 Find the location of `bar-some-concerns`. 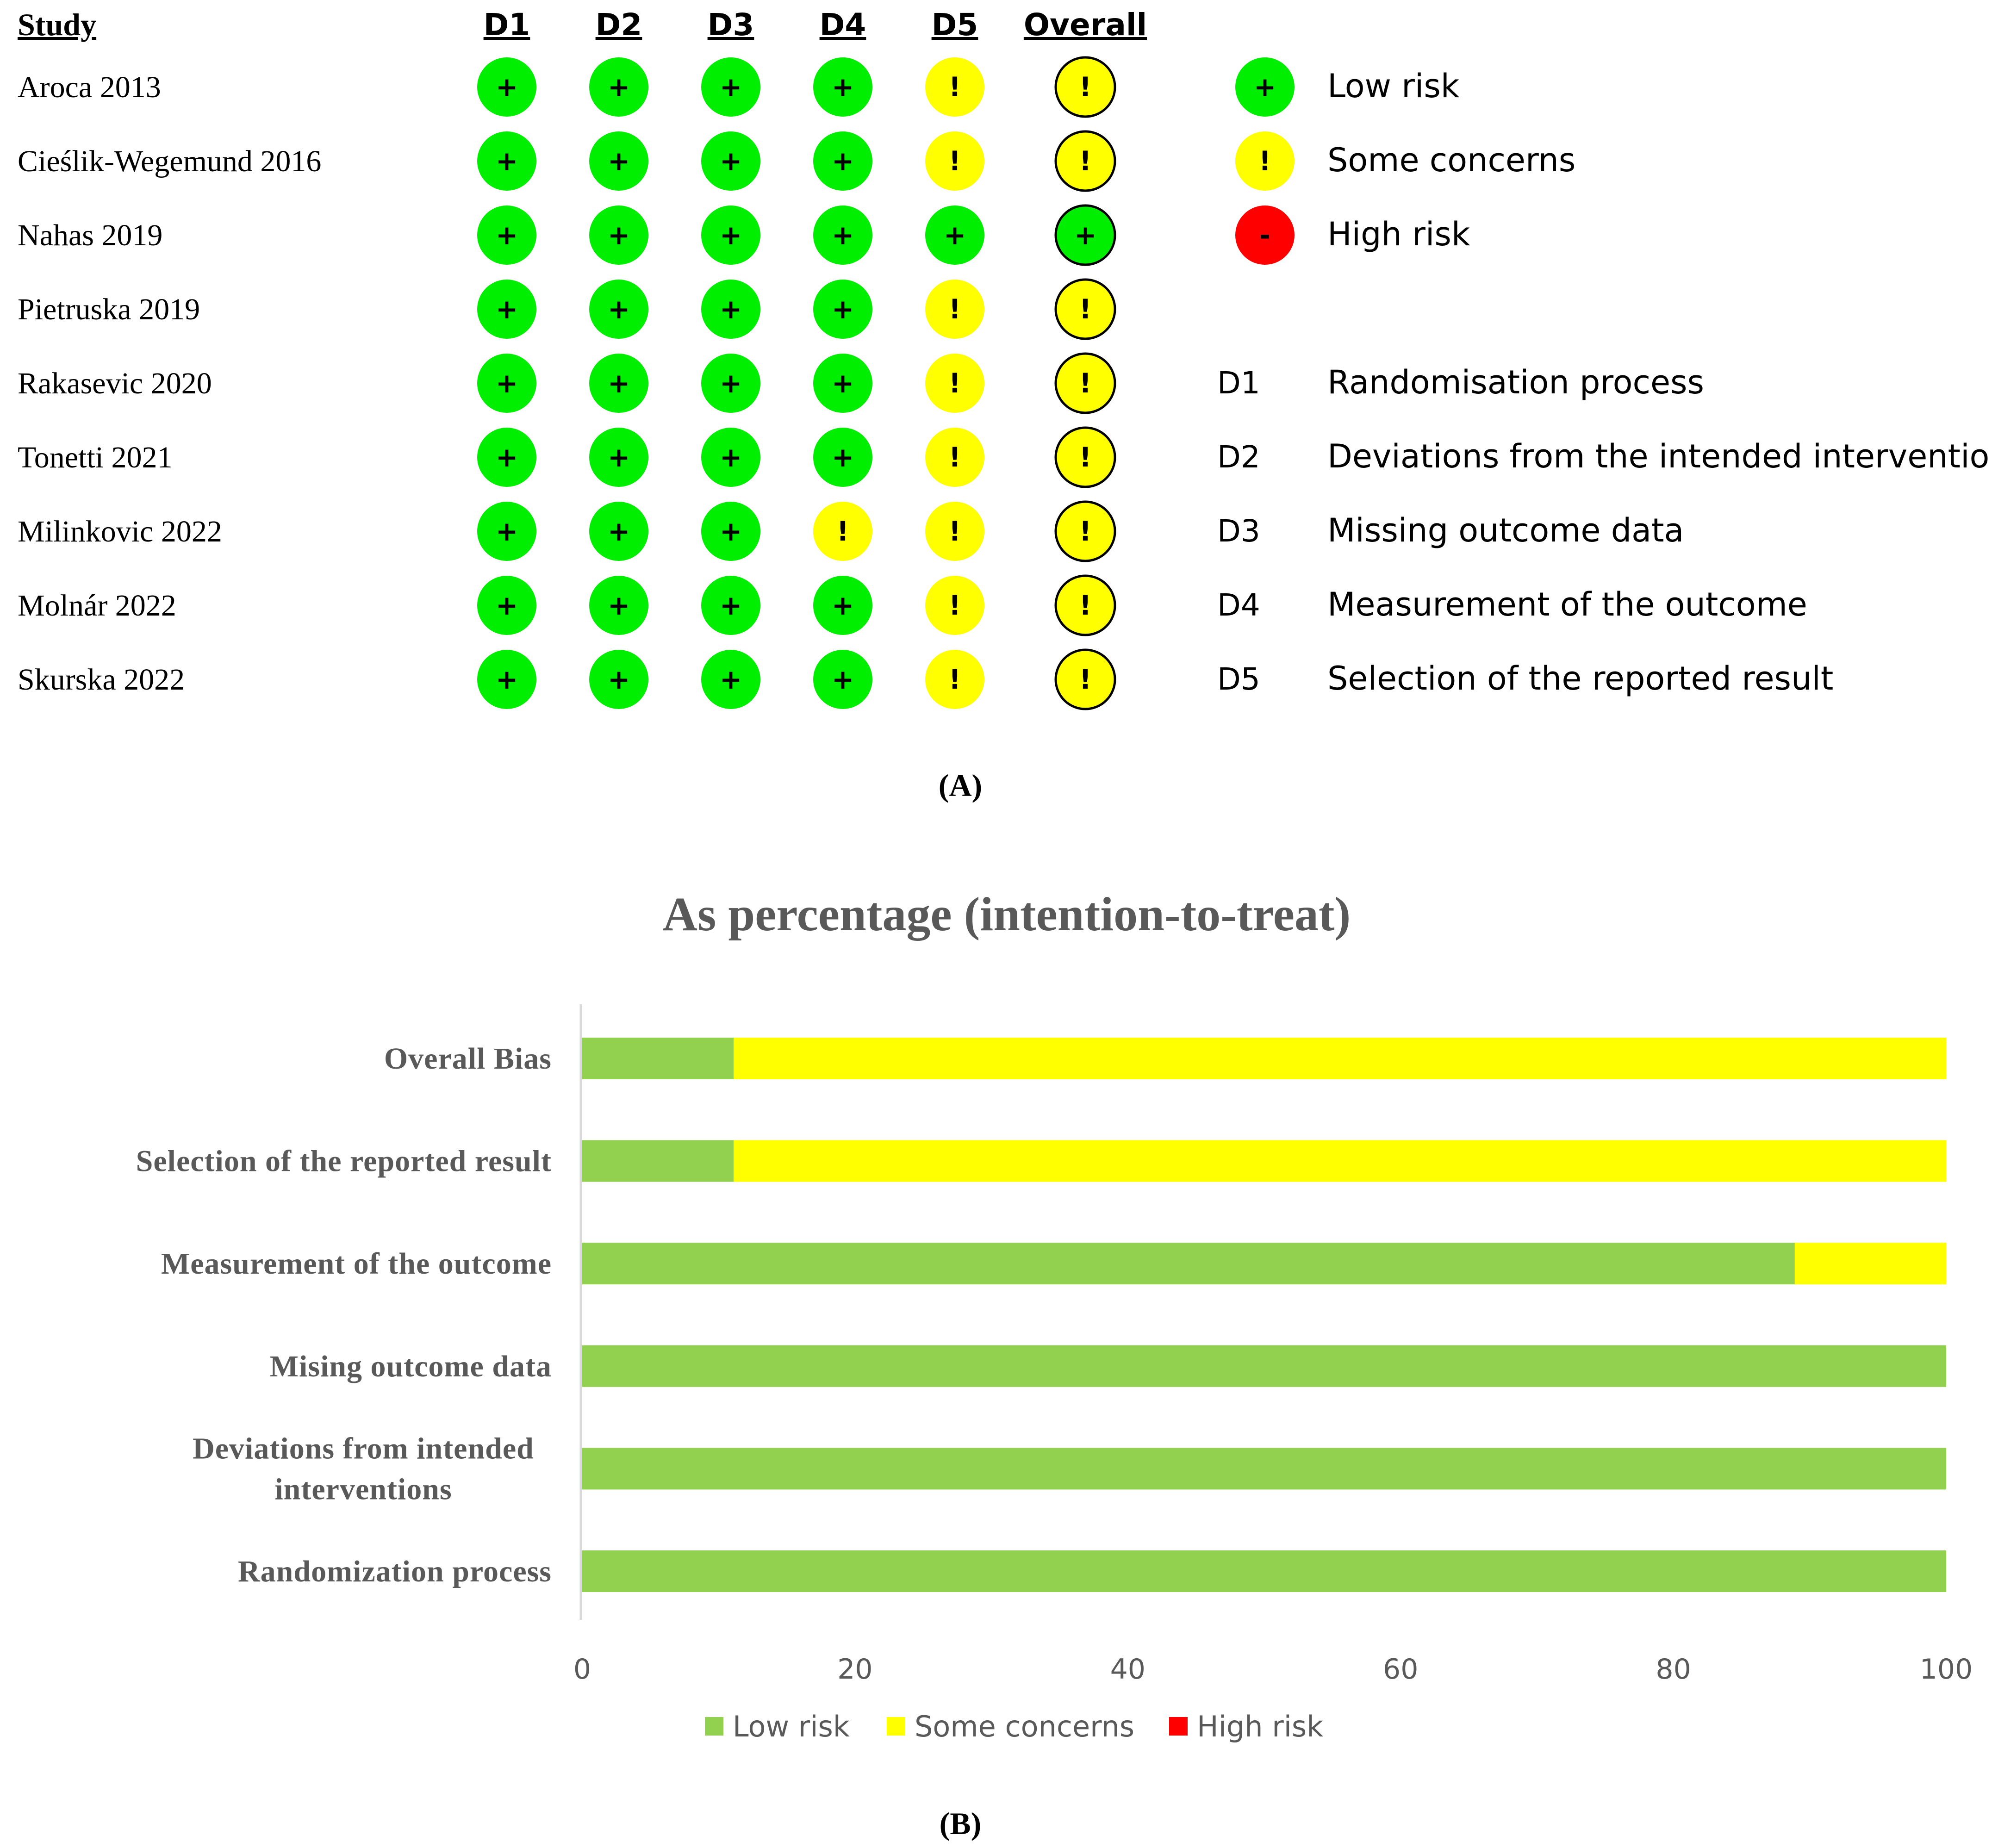

bar-some-concerns is located at coordinates (1340, 1161).